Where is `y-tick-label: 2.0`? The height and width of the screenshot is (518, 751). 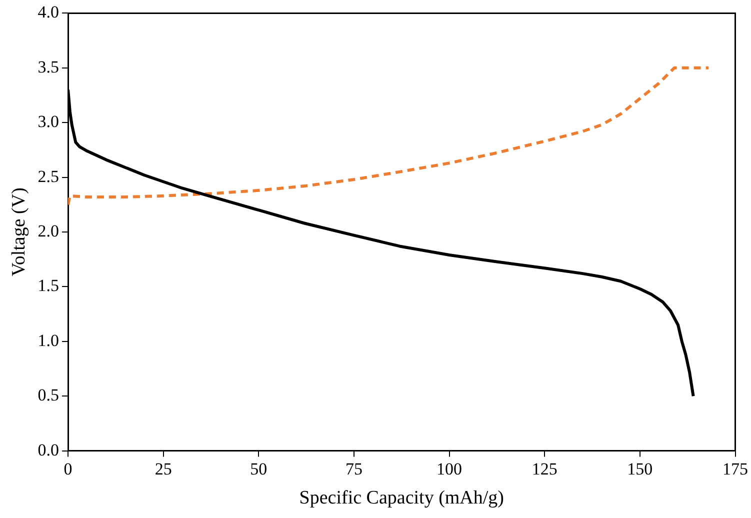
y-tick-label: 2.0 is located at coordinates (49, 230).